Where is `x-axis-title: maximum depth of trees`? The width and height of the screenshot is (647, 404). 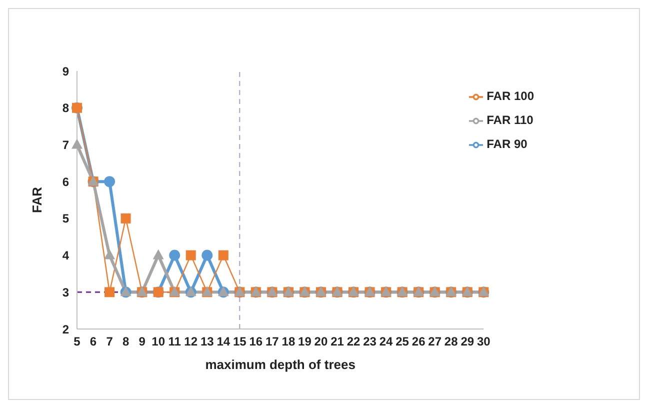
x-axis-title: maximum depth of trees is located at coordinates (280, 364).